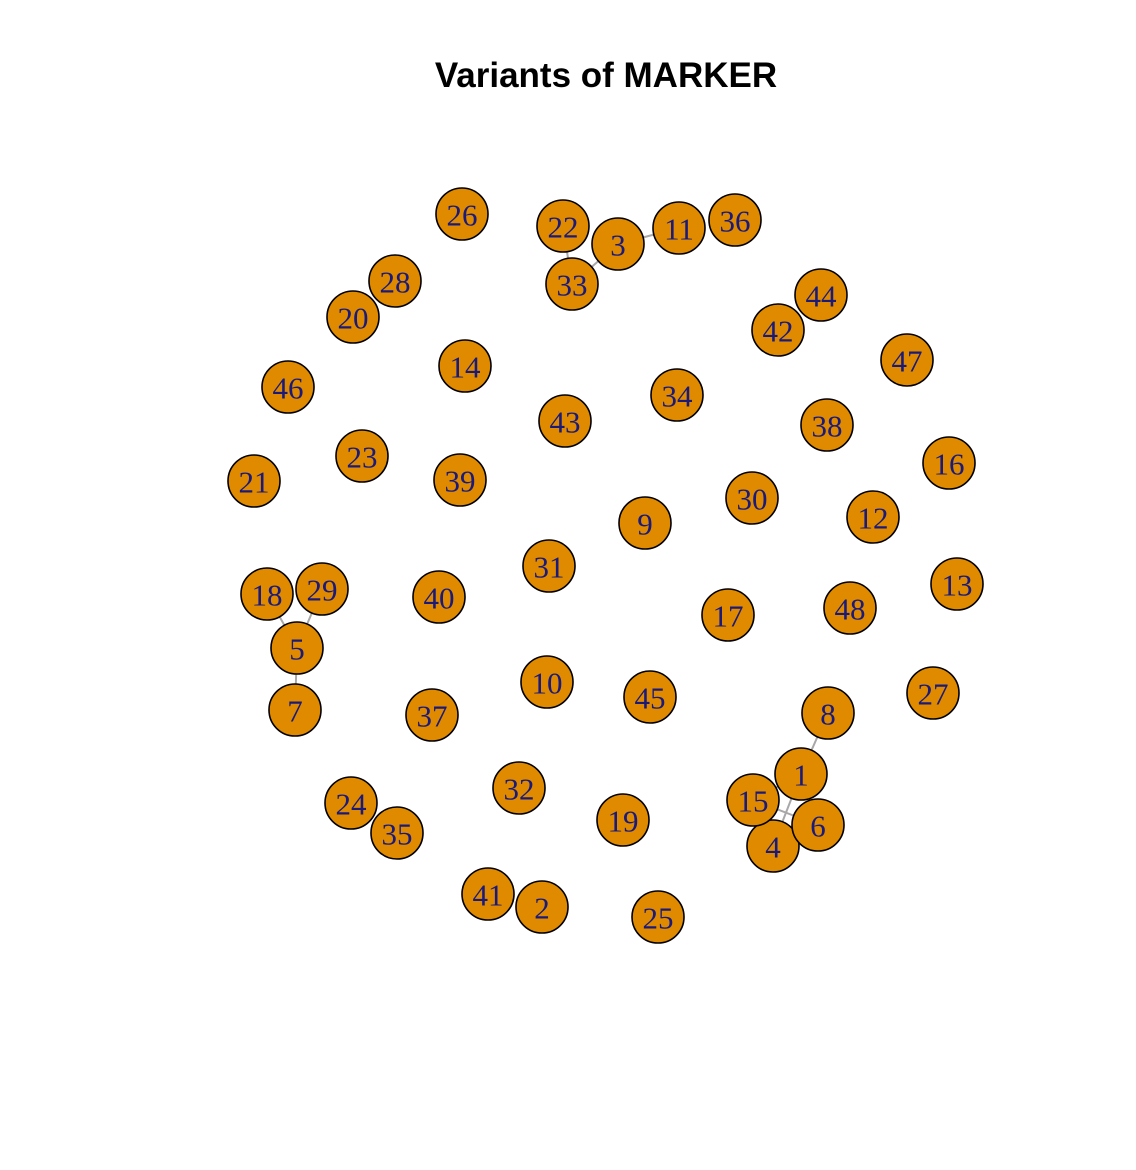 The image size is (1136, 1170). I want to click on node-44: 44, so click(821, 295).